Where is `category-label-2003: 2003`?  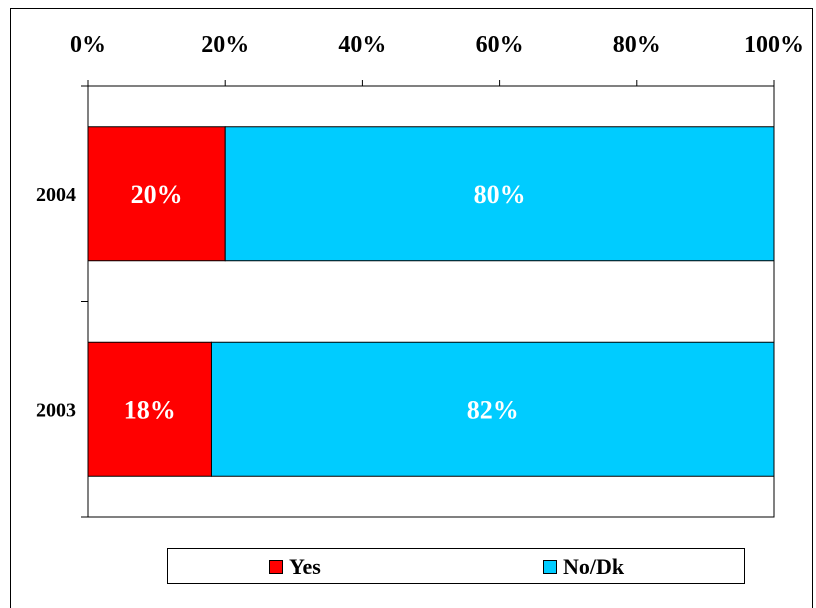
category-label-2003: 2003 is located at coordinates (56, 410).